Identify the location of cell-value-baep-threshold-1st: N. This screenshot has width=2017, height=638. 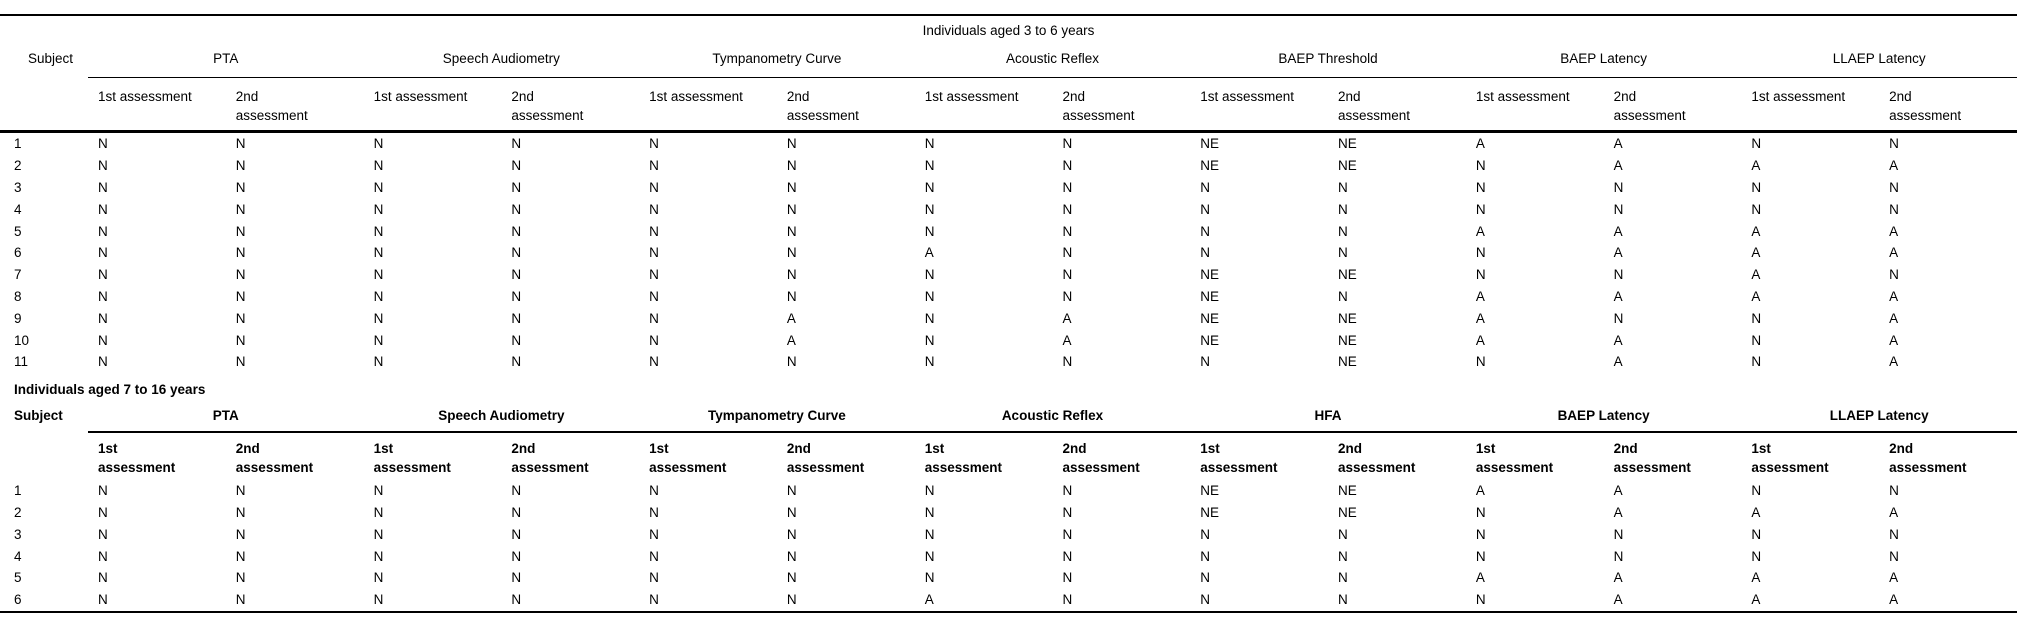
(1205, 253).